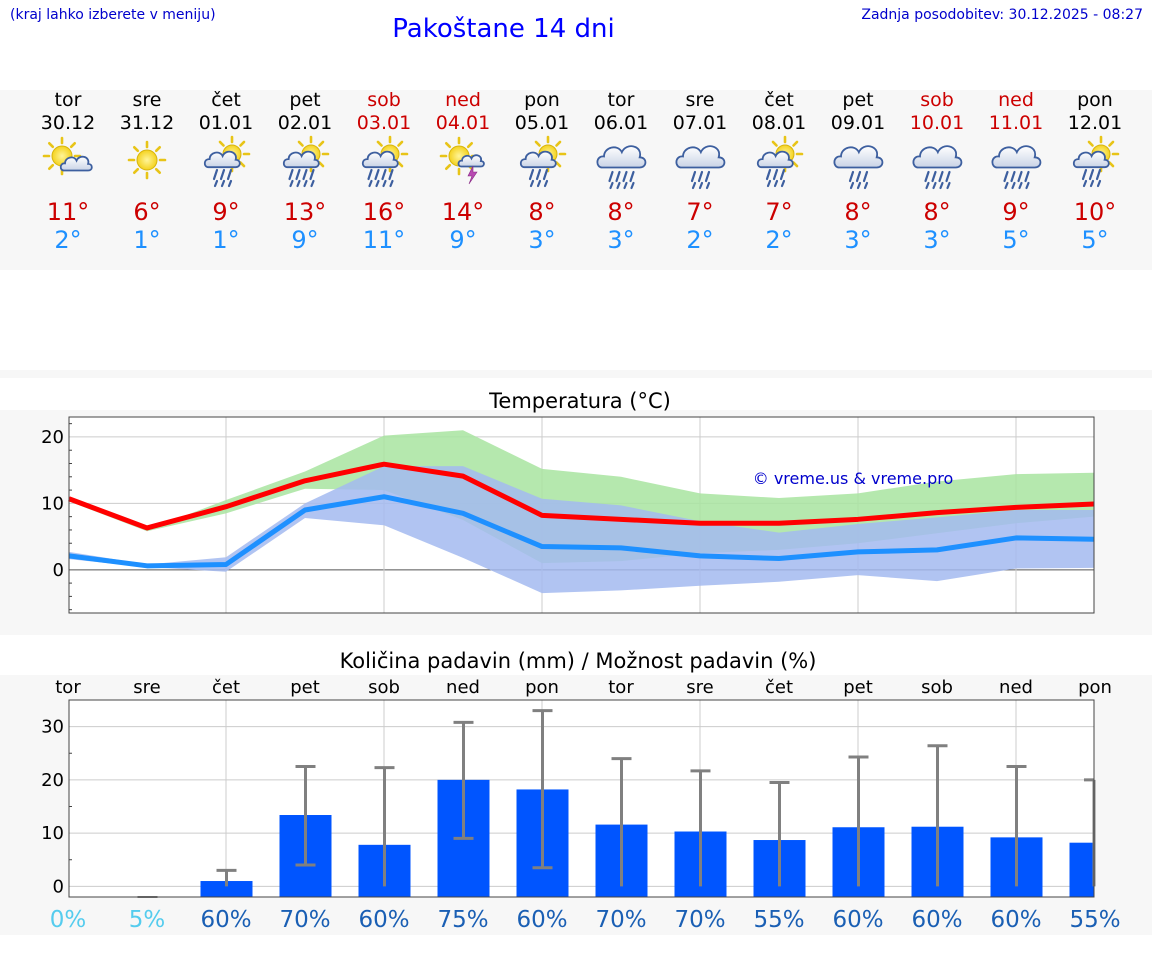 This screenshot has height=975, width=1152. Describe the element at coordinates (68, 212) in the screenshot. I see `forecast-max-temp: 11°` at that location.